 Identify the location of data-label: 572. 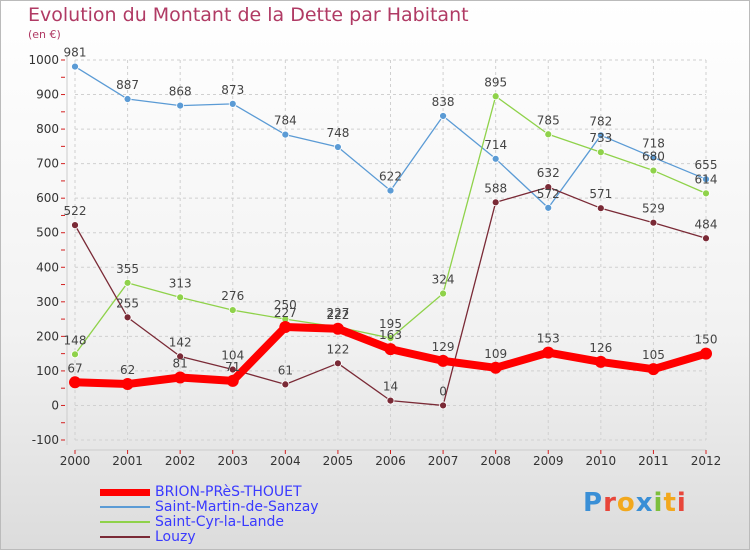
(548, 194).